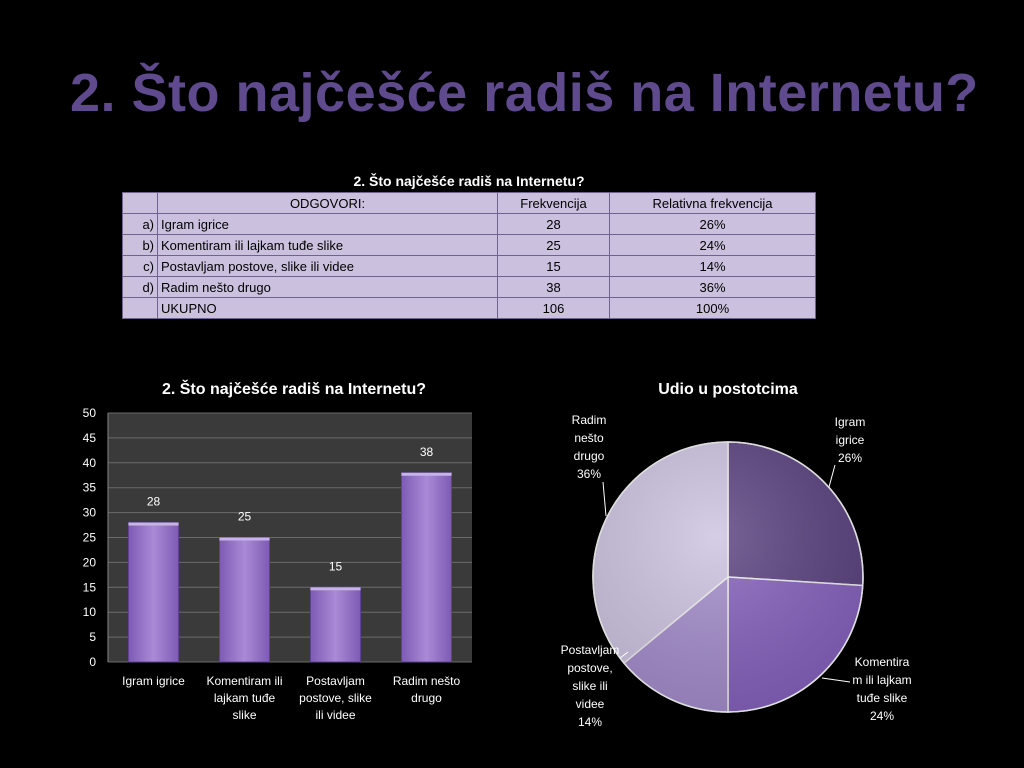  Describe the element at coordinates (426, 698) in the screenshot. I see `x-category-label: drugo` at that location.